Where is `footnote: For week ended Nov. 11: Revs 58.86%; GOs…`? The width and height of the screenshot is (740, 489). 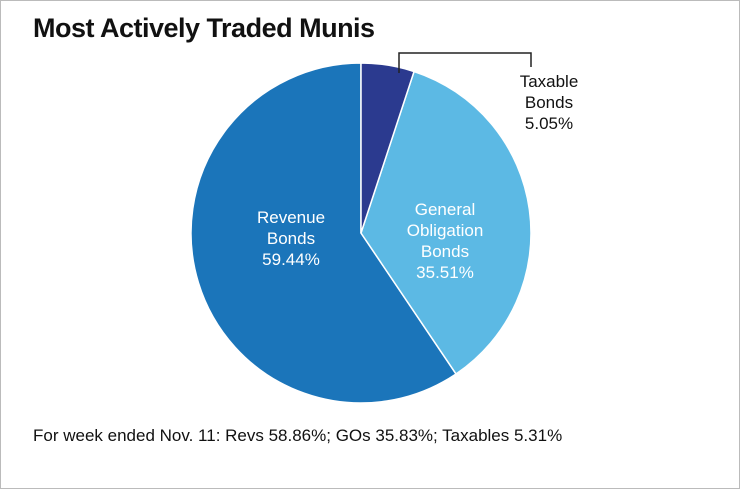 footnote: For week ended Nov. 11: Revs 58.86%; GOs… is located at coordinates (298, 435).